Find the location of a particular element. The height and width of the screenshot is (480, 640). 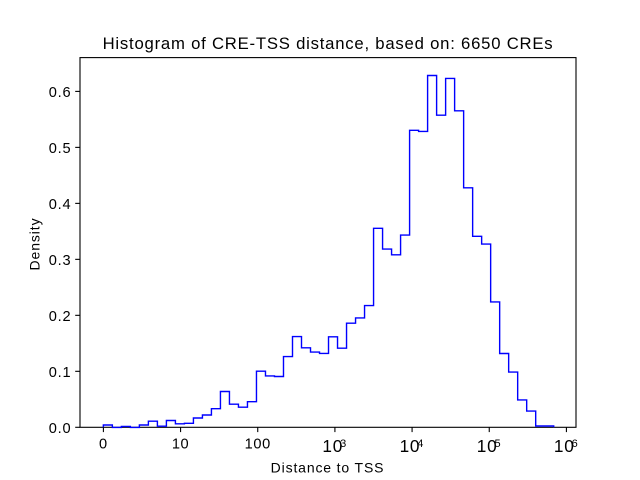

svg-text: 4 is located at coordinates (420, 444).